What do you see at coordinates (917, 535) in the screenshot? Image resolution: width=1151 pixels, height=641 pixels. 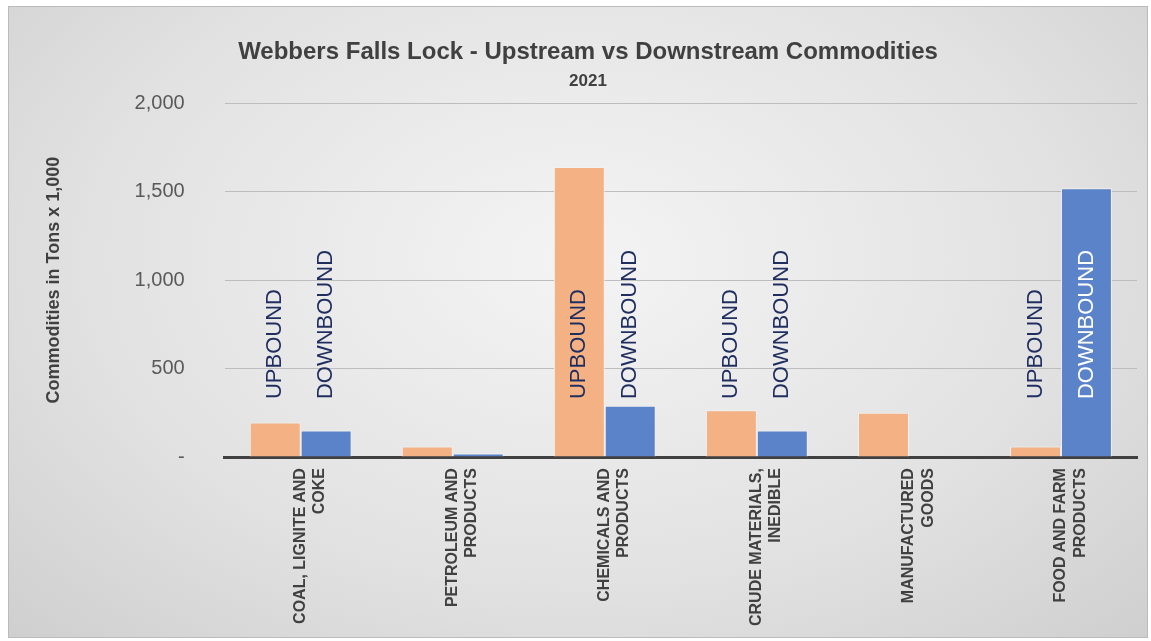 I see `x-tick-label: MANUFACTURED GOODS` at bounding box center [917, 535].